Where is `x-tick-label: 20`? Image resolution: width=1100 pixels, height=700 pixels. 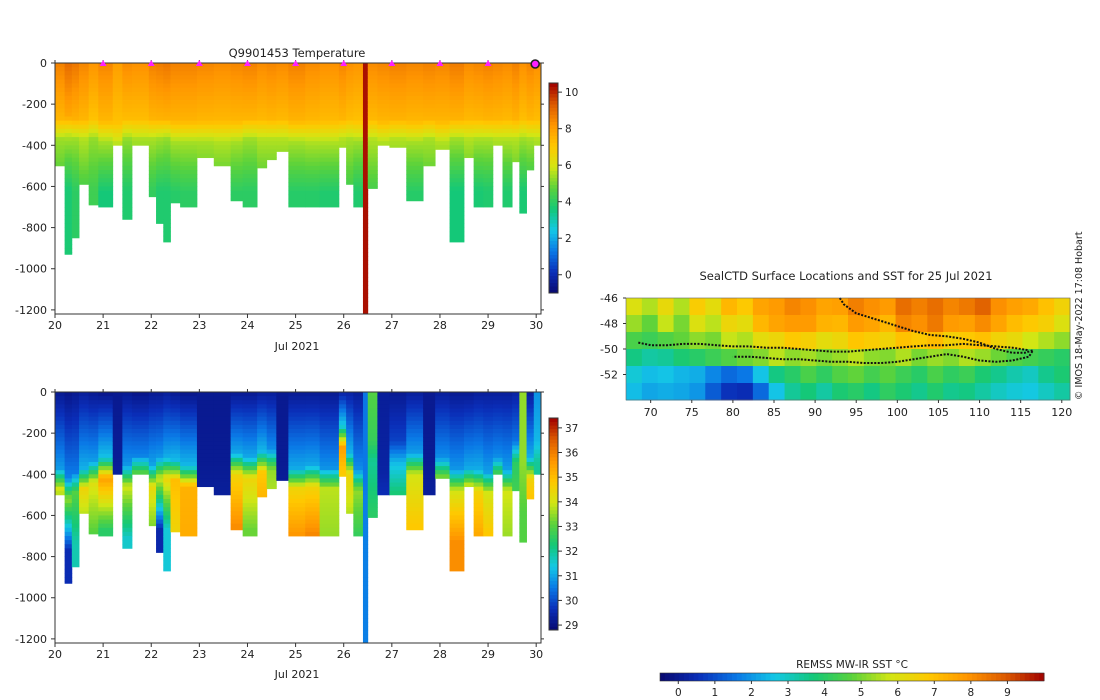 x-tick-label: 20 is located at coordinates (55, 654).